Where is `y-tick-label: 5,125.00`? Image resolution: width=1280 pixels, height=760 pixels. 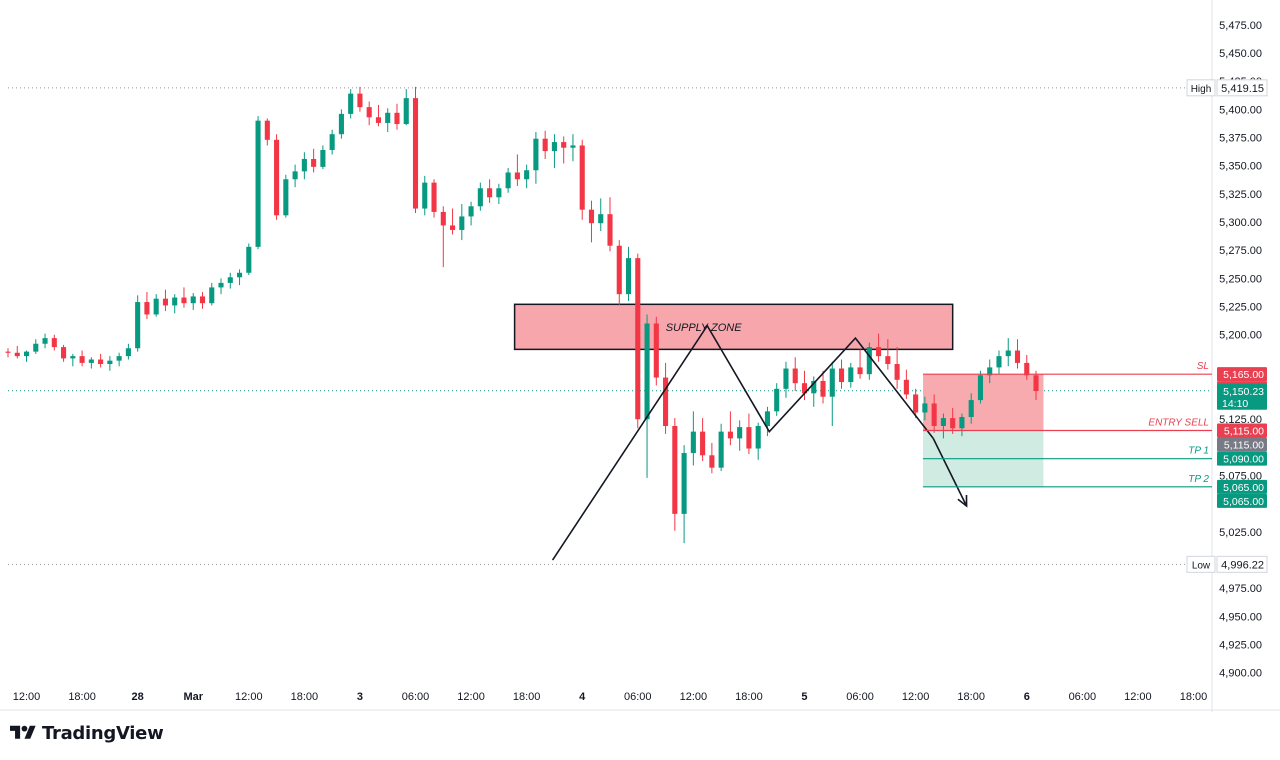 y-tick-label: 5,125.00 is located at coordinates (1240, 420).